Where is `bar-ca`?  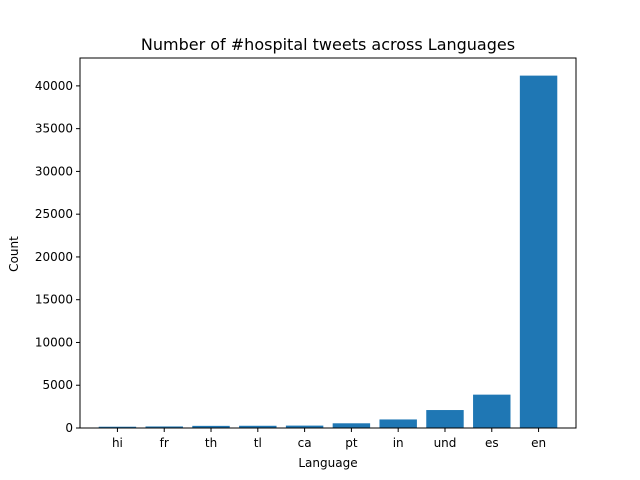
bar-ca is located at coordinates (304, 426).